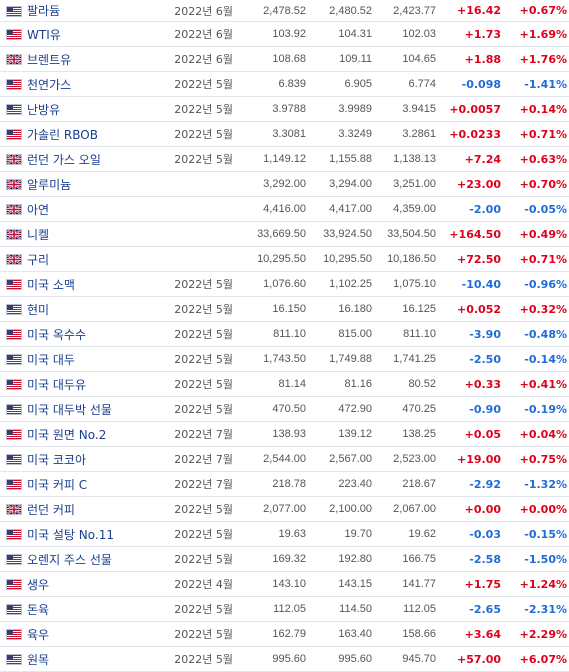  I want to click on commodity-name-link: 원목, so click(38, 659).